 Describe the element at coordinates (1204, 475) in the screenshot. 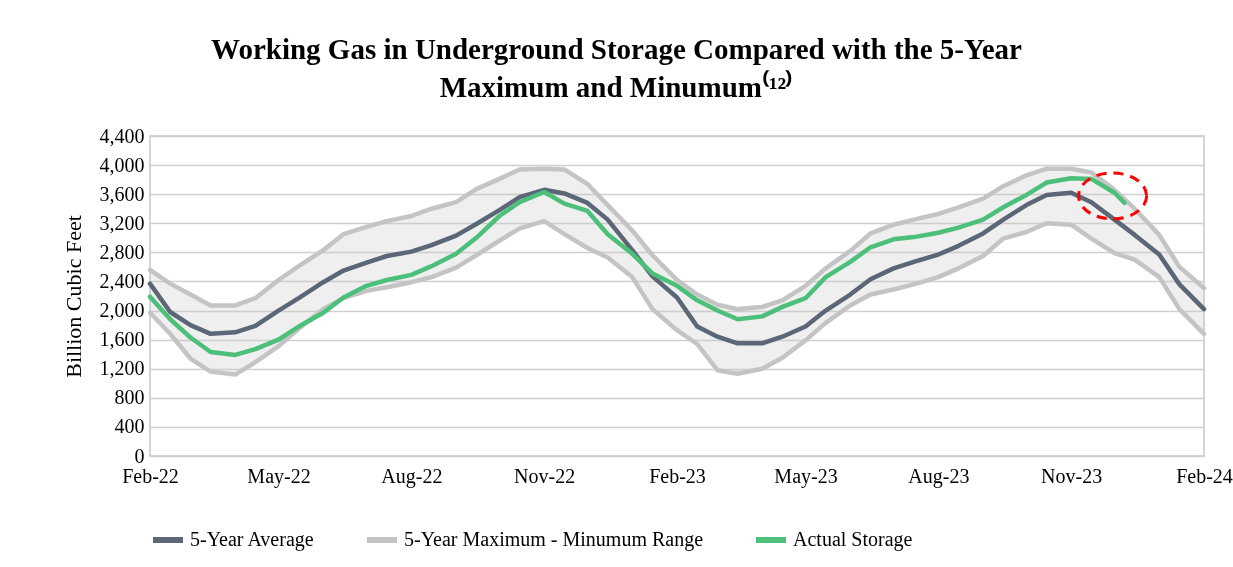

I see `x-tick-label: Feb-24` at that location.